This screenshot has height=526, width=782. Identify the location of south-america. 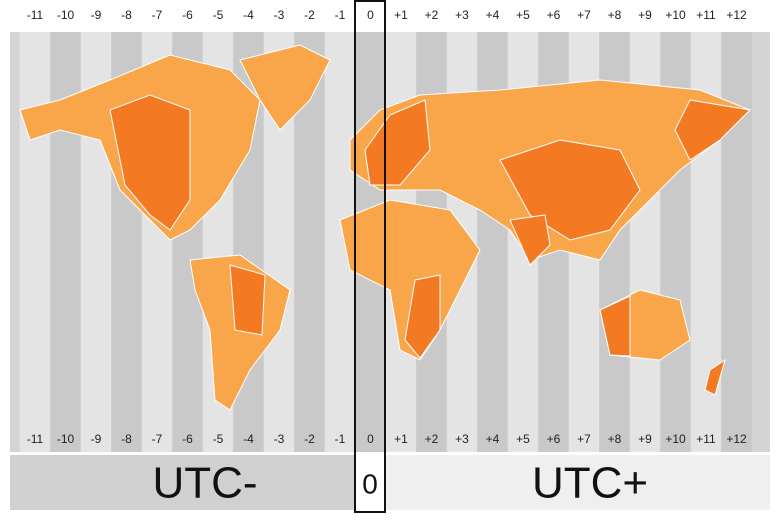
(240, 332).